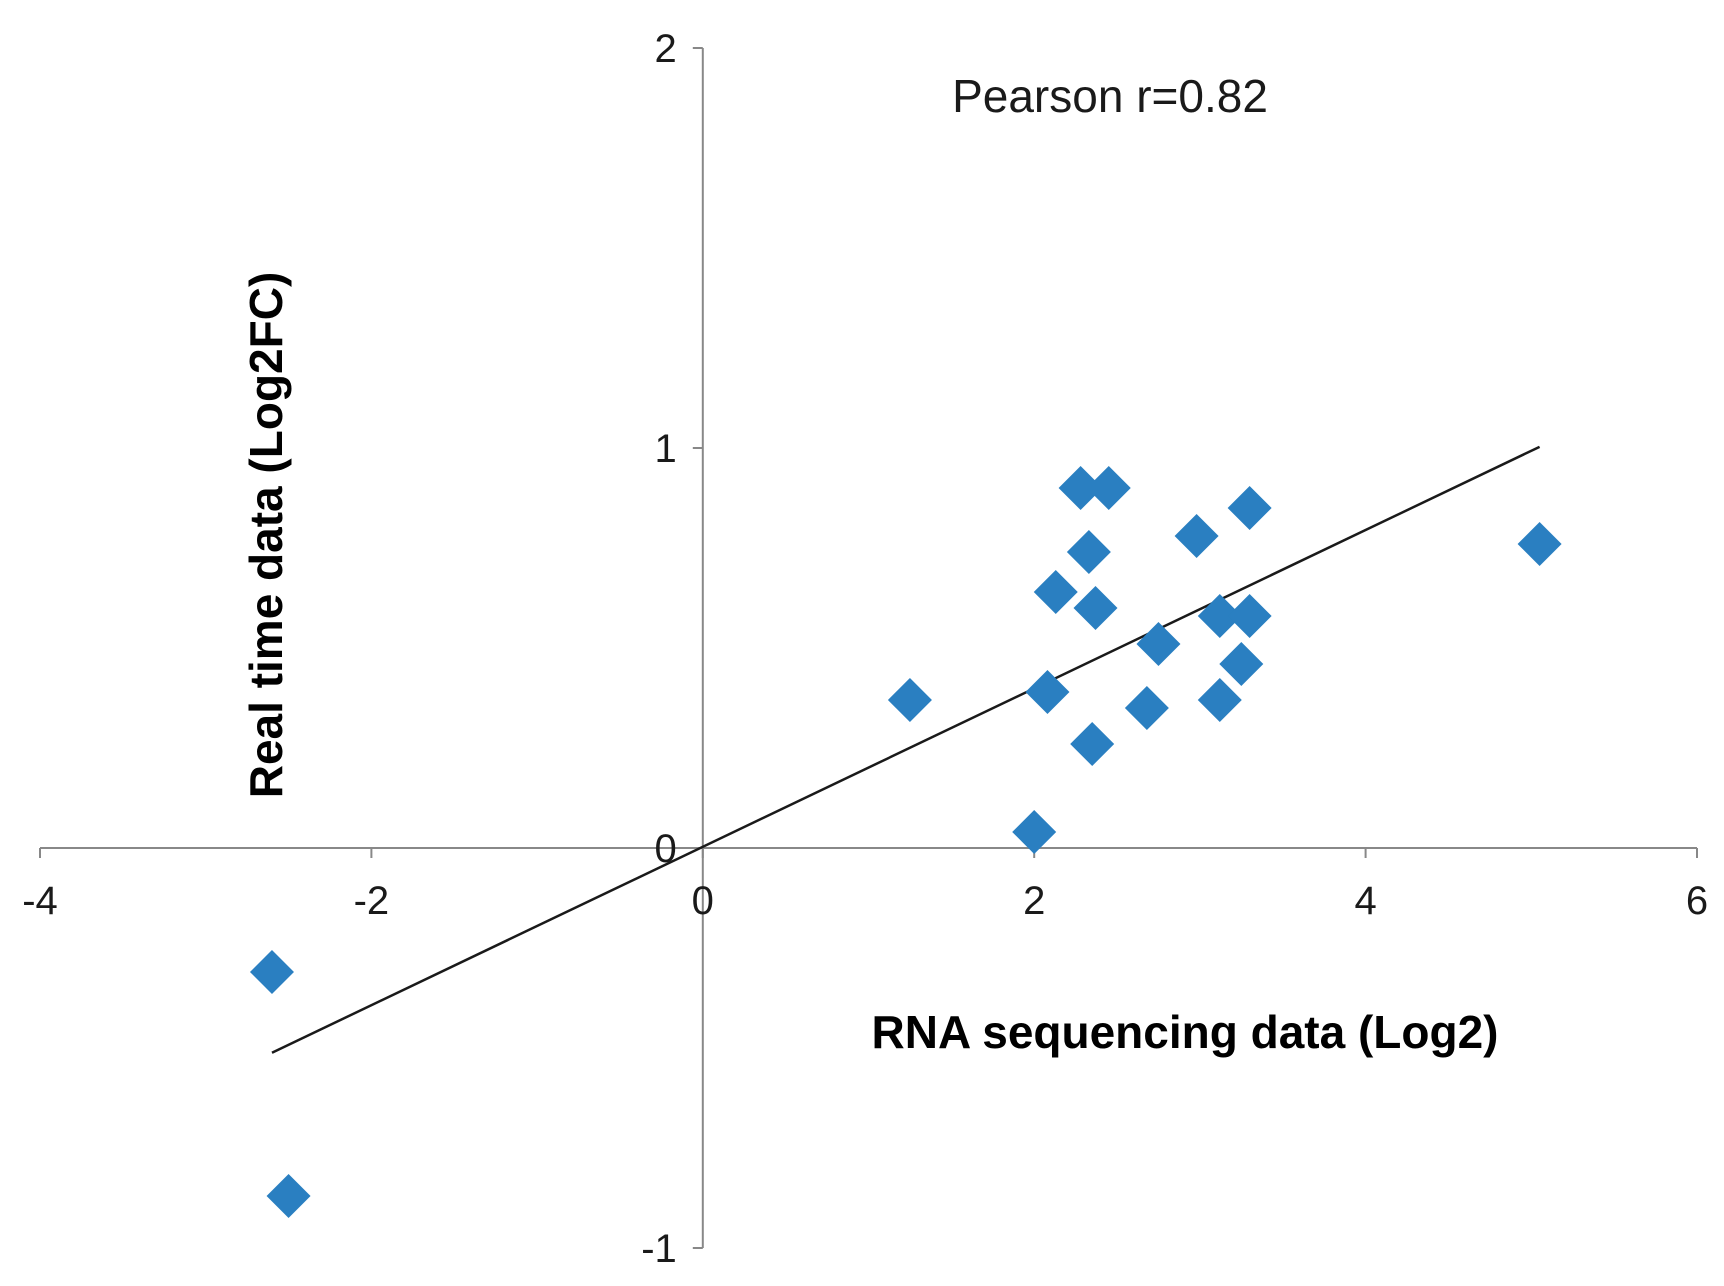  I want to click on x-axis-title: RNA sequencing data (Log2), so click(1185, 1032).